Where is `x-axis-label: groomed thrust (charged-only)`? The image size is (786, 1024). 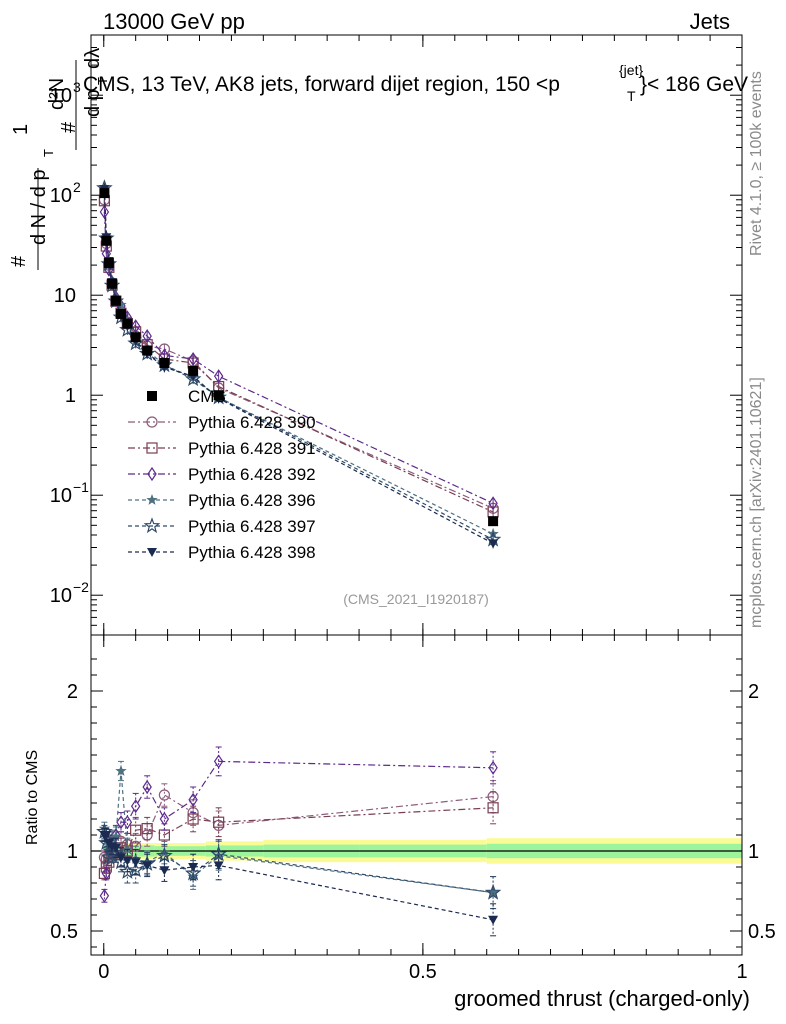 x-axis-label: groomed thrust (charged-only) is located at coordinates (602, 998).